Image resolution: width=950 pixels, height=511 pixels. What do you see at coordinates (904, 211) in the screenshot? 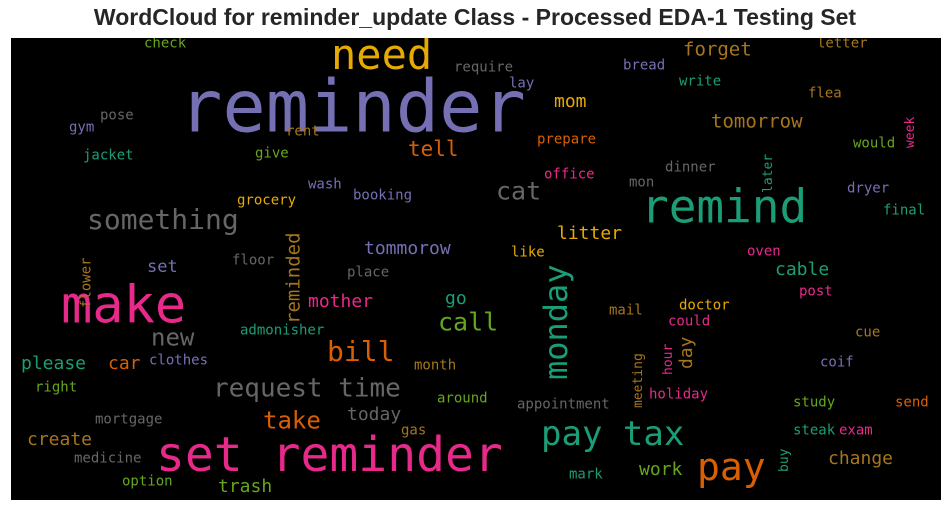
I see `word-final: final` at bounding box center [904, 211].